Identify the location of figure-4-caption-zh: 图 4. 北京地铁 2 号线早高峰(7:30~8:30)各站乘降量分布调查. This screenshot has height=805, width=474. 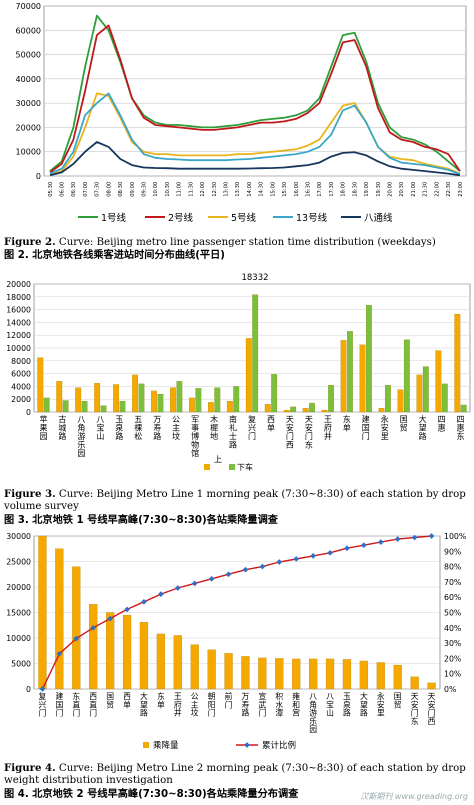
(151, 794).